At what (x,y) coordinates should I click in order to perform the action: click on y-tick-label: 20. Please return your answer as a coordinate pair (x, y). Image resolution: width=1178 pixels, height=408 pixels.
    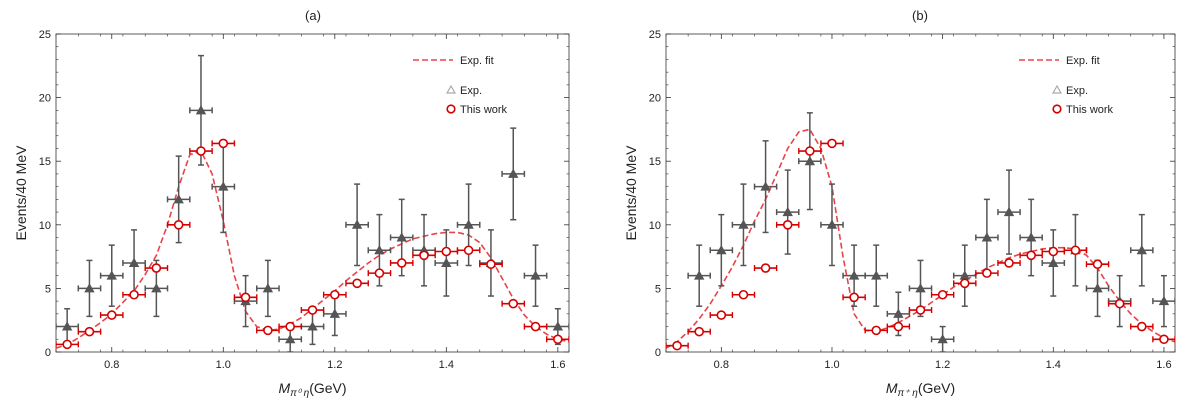
    Looking at the image, I should click on (655, 99).